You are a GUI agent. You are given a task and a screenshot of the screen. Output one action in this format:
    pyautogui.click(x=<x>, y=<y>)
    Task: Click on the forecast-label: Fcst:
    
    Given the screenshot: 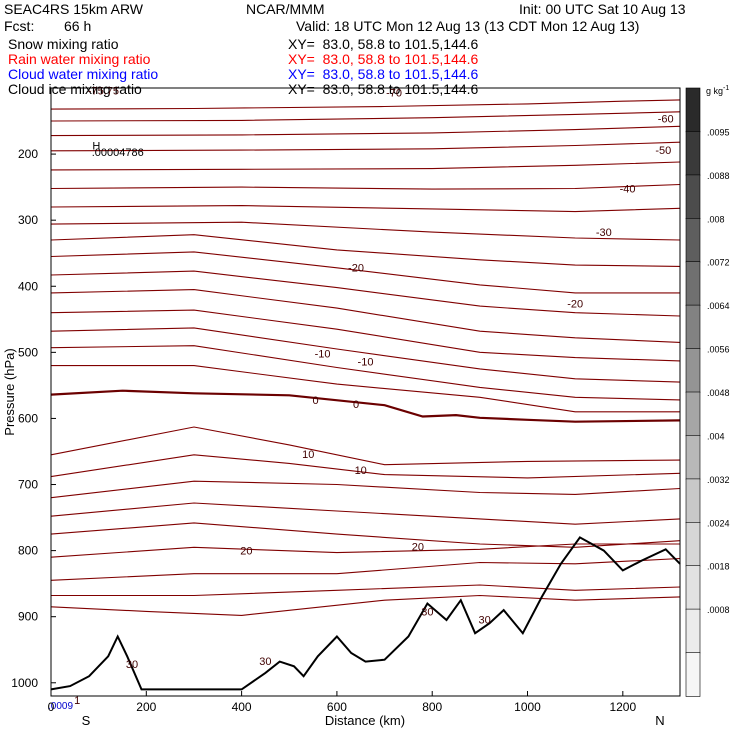 What is the action you would take?
    pyautogui.click(x=19, y=26)
    